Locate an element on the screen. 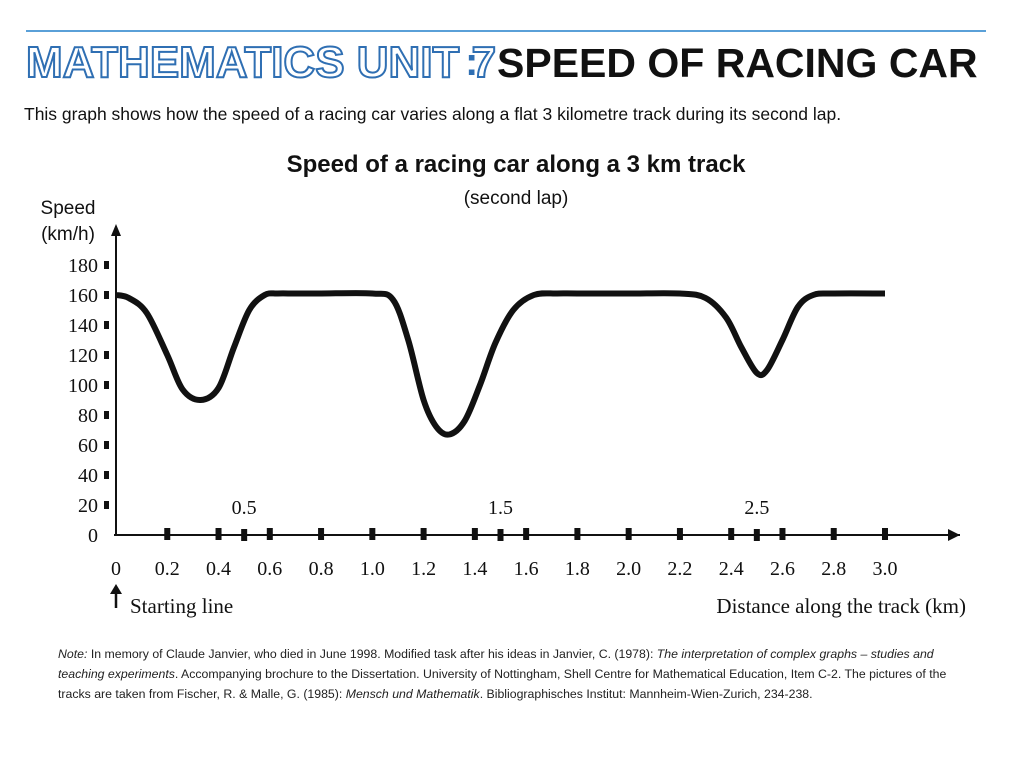 This screenshot has height=768, width=1024. y-axis-arrow-icon is located at coordinates (116, 230).